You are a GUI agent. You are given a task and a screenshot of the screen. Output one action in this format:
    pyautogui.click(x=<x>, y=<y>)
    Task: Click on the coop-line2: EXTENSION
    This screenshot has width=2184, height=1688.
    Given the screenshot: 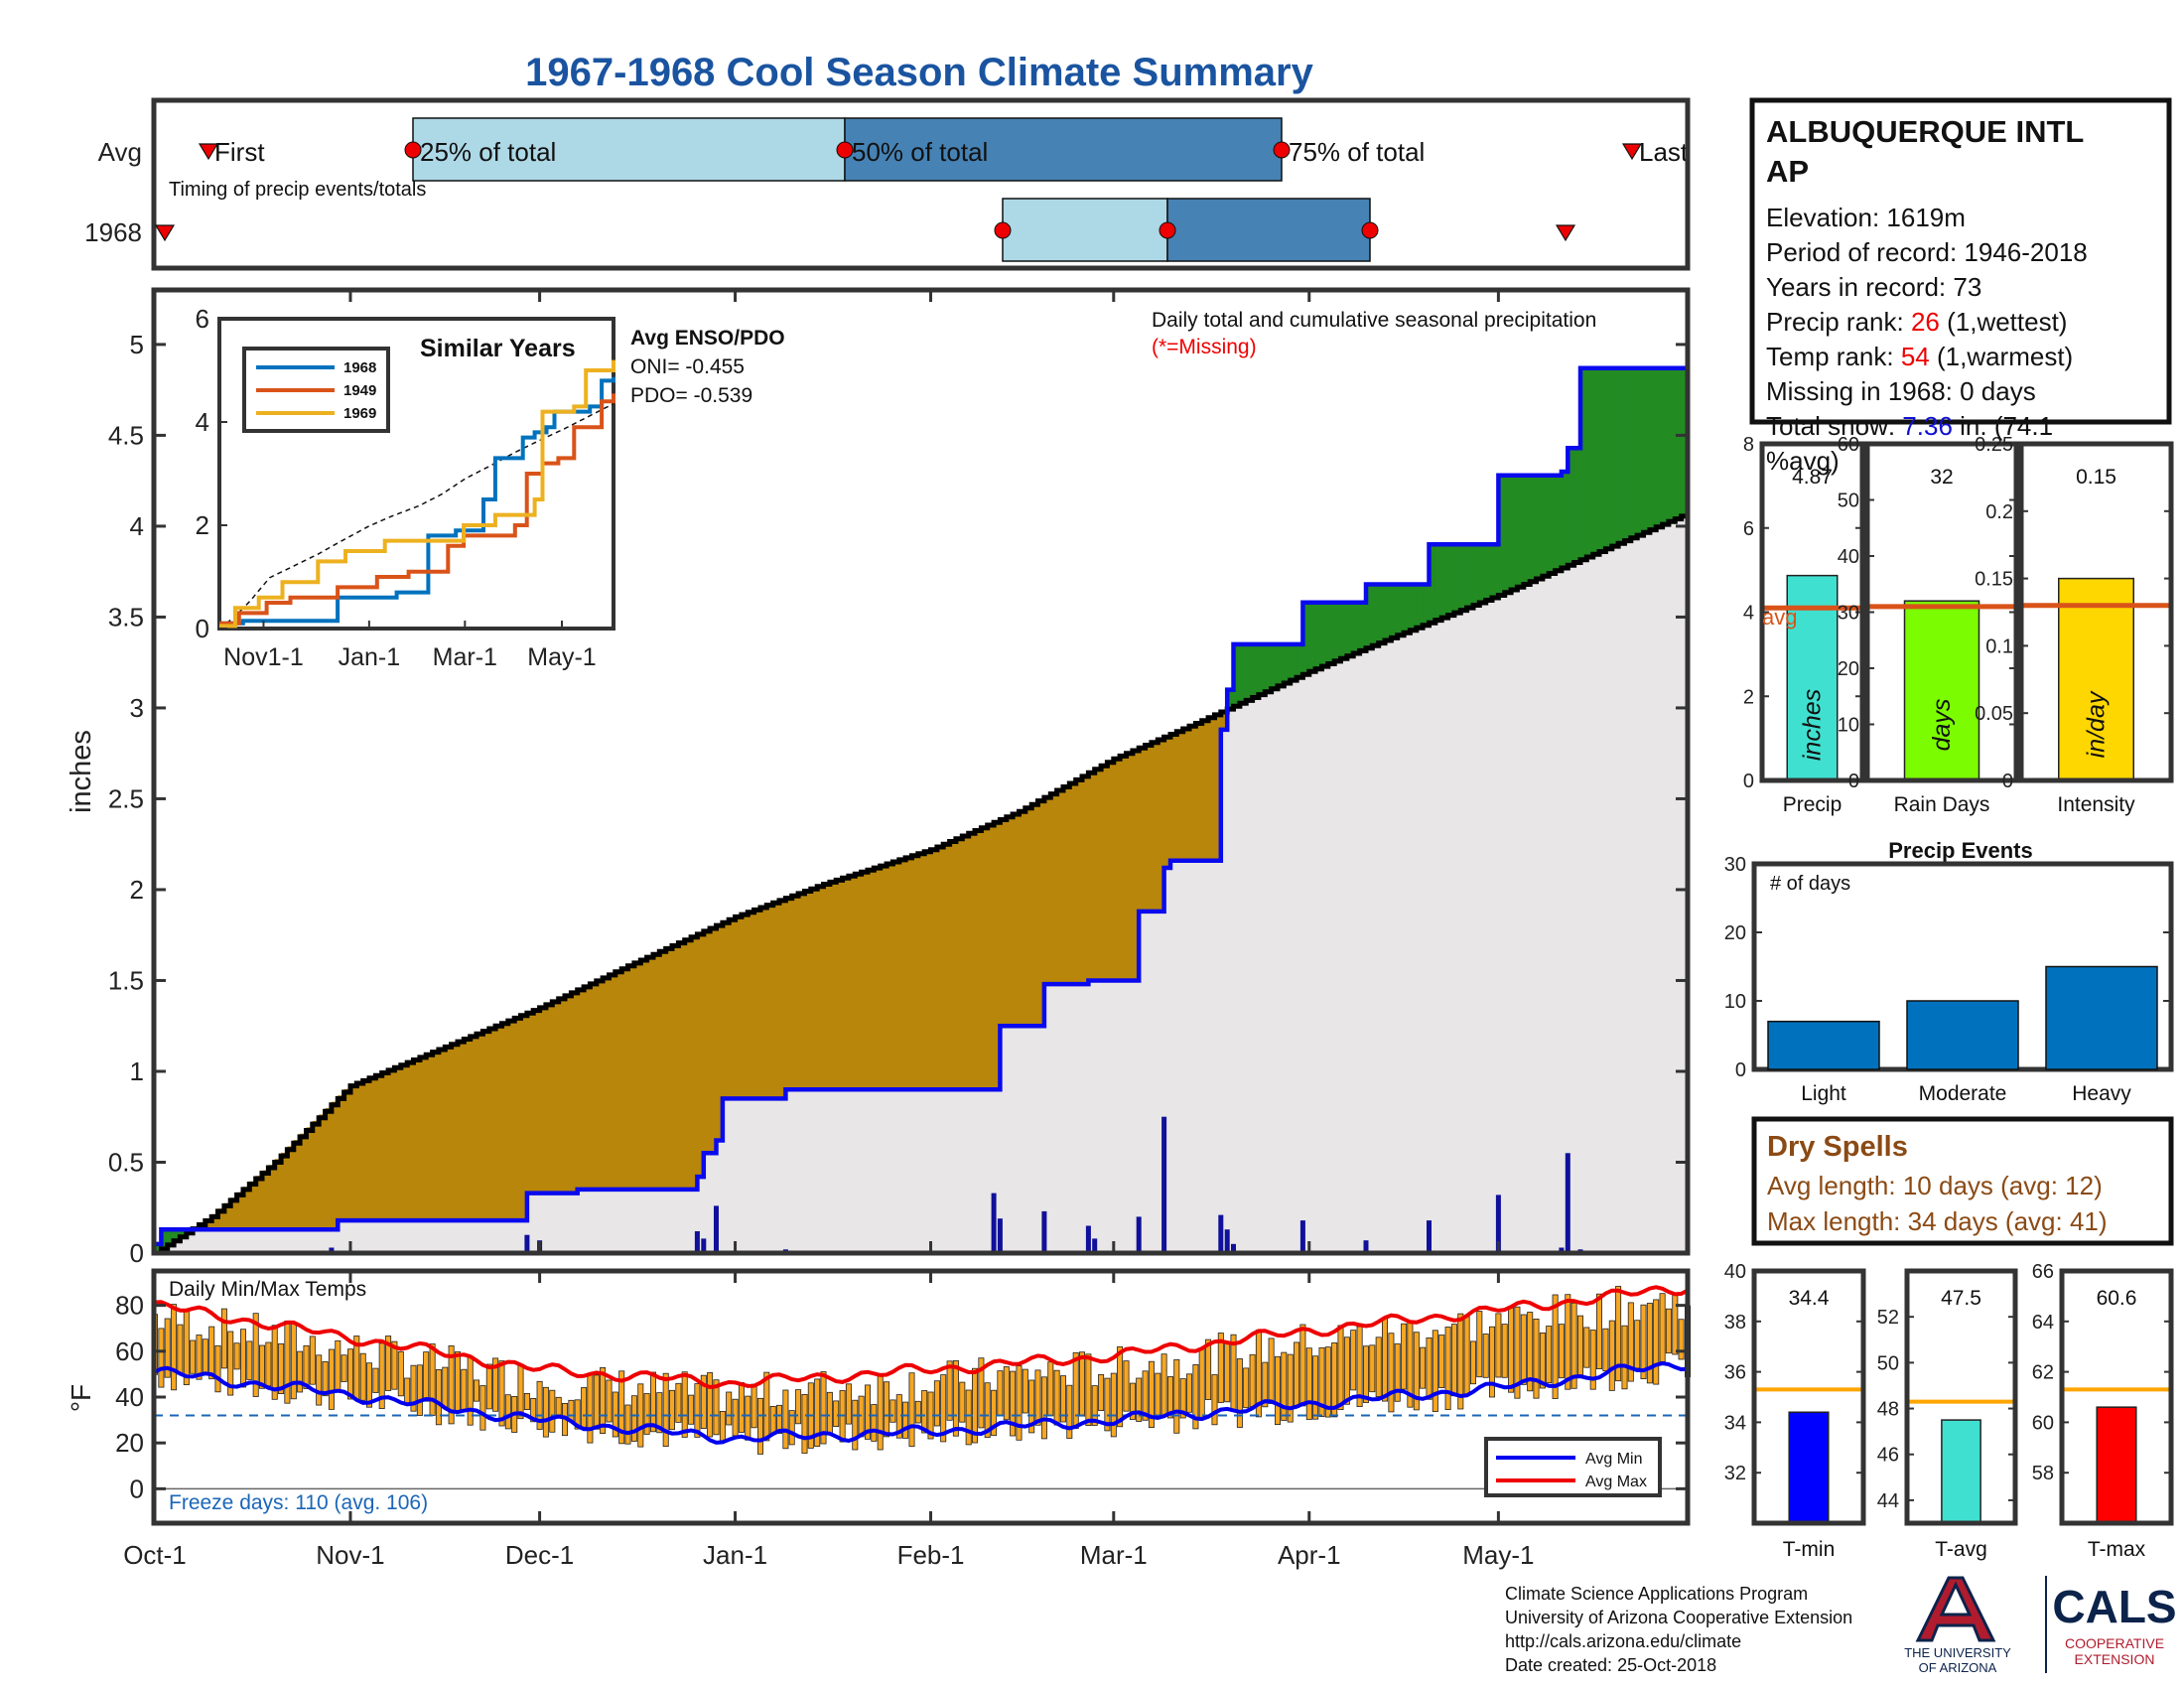 What is the action you would take?
    pyautogui.click(x=2115, y=1659)
    